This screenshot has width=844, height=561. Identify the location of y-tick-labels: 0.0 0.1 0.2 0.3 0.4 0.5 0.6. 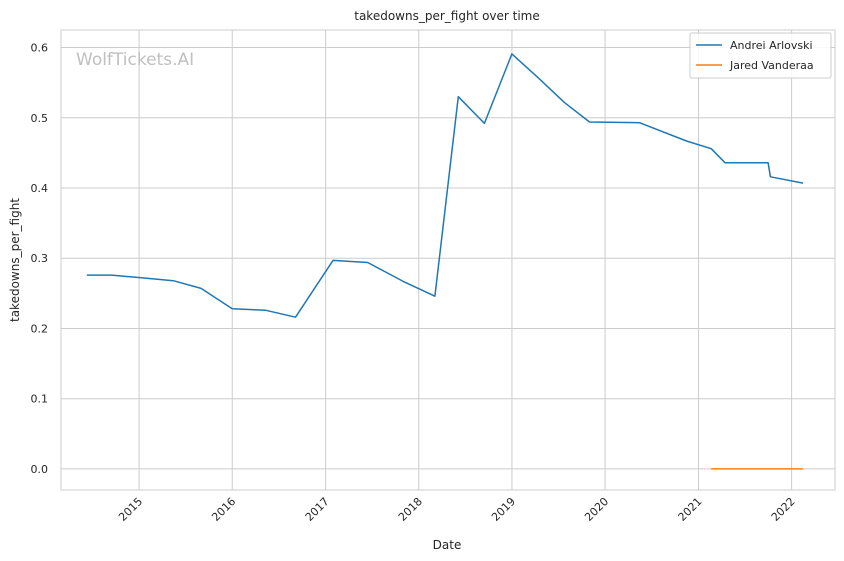
(40, 259).